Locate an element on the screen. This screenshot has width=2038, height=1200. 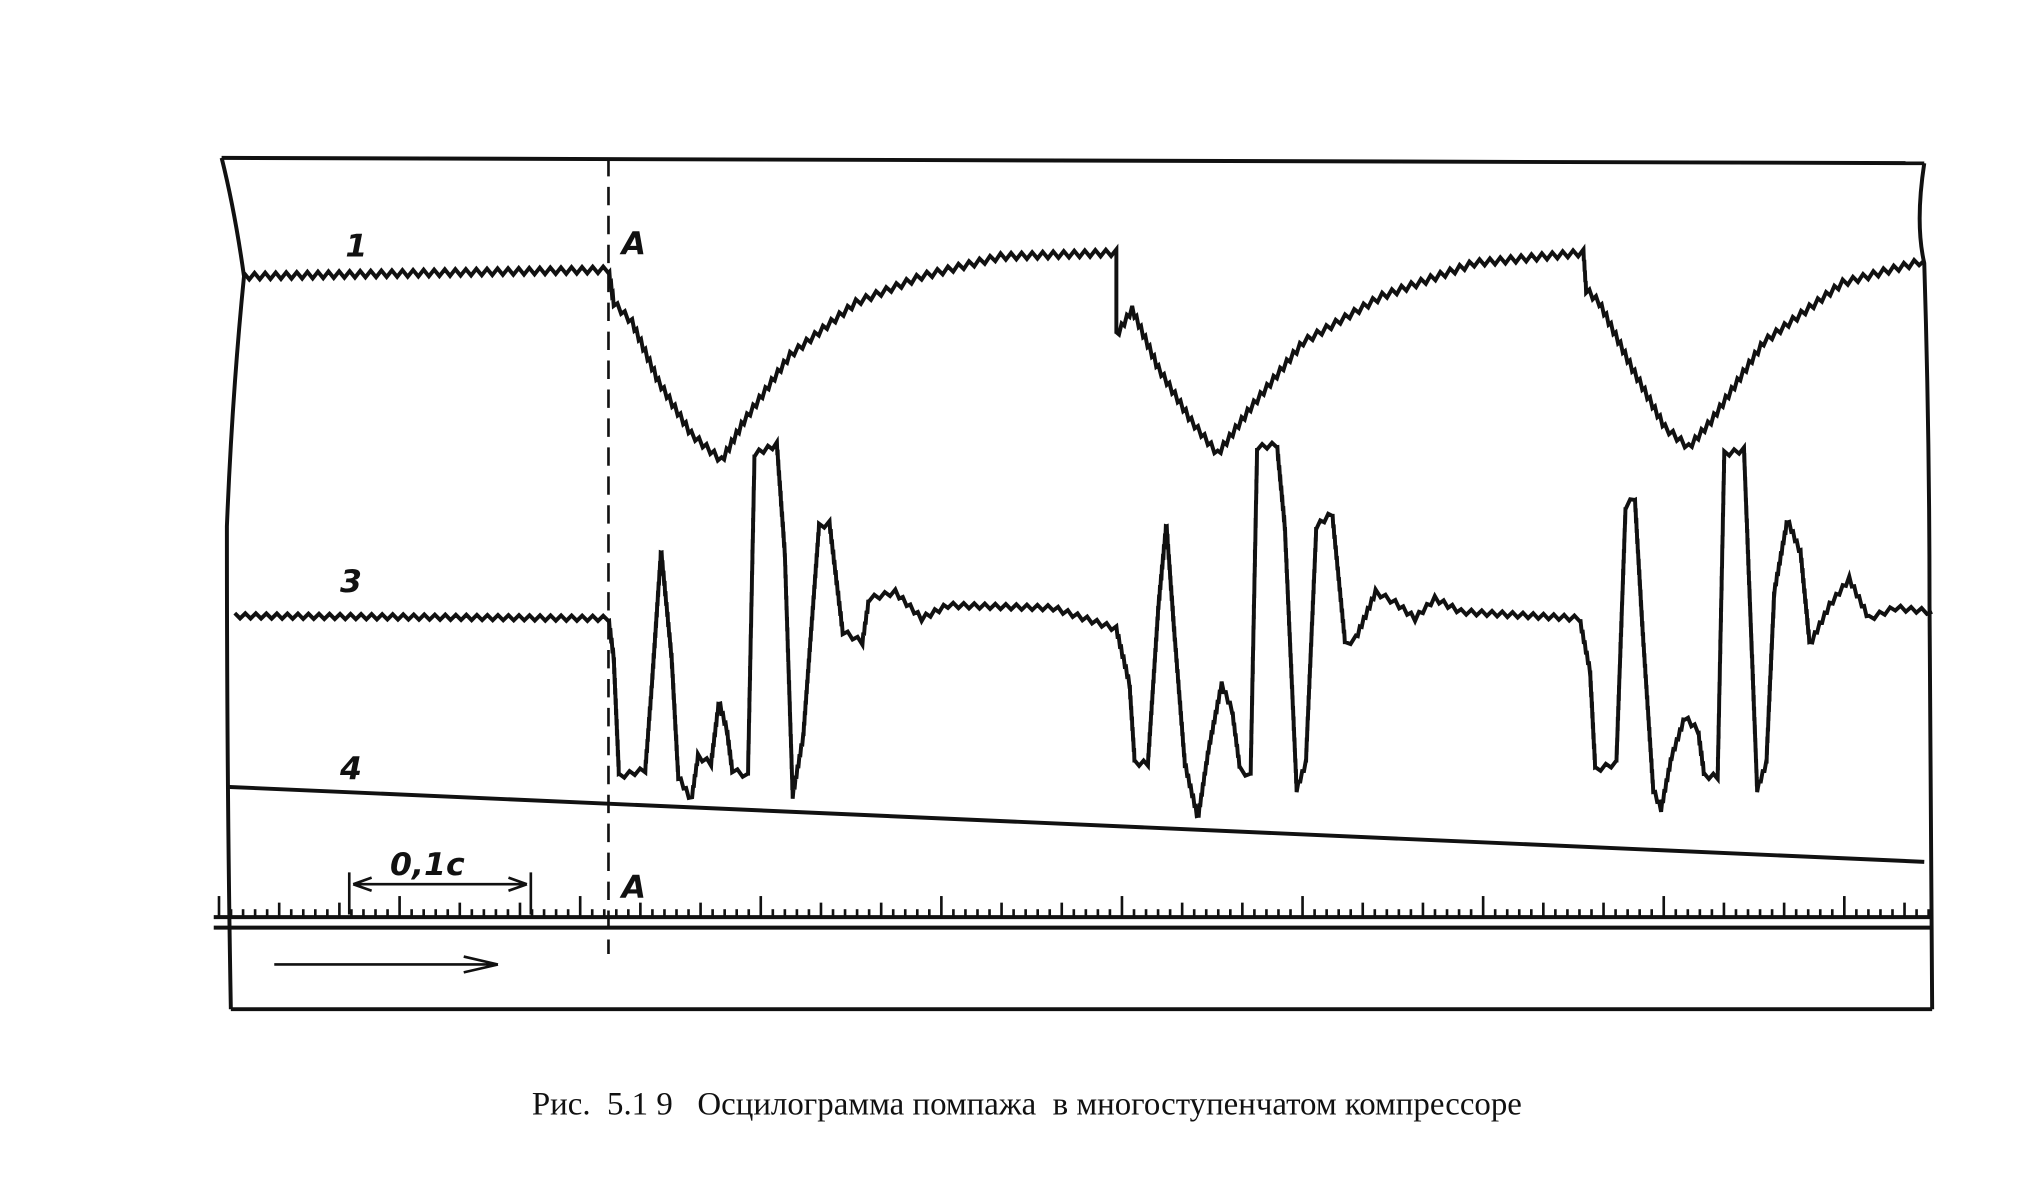
scale-bracket is located at coordinates (440, 893).